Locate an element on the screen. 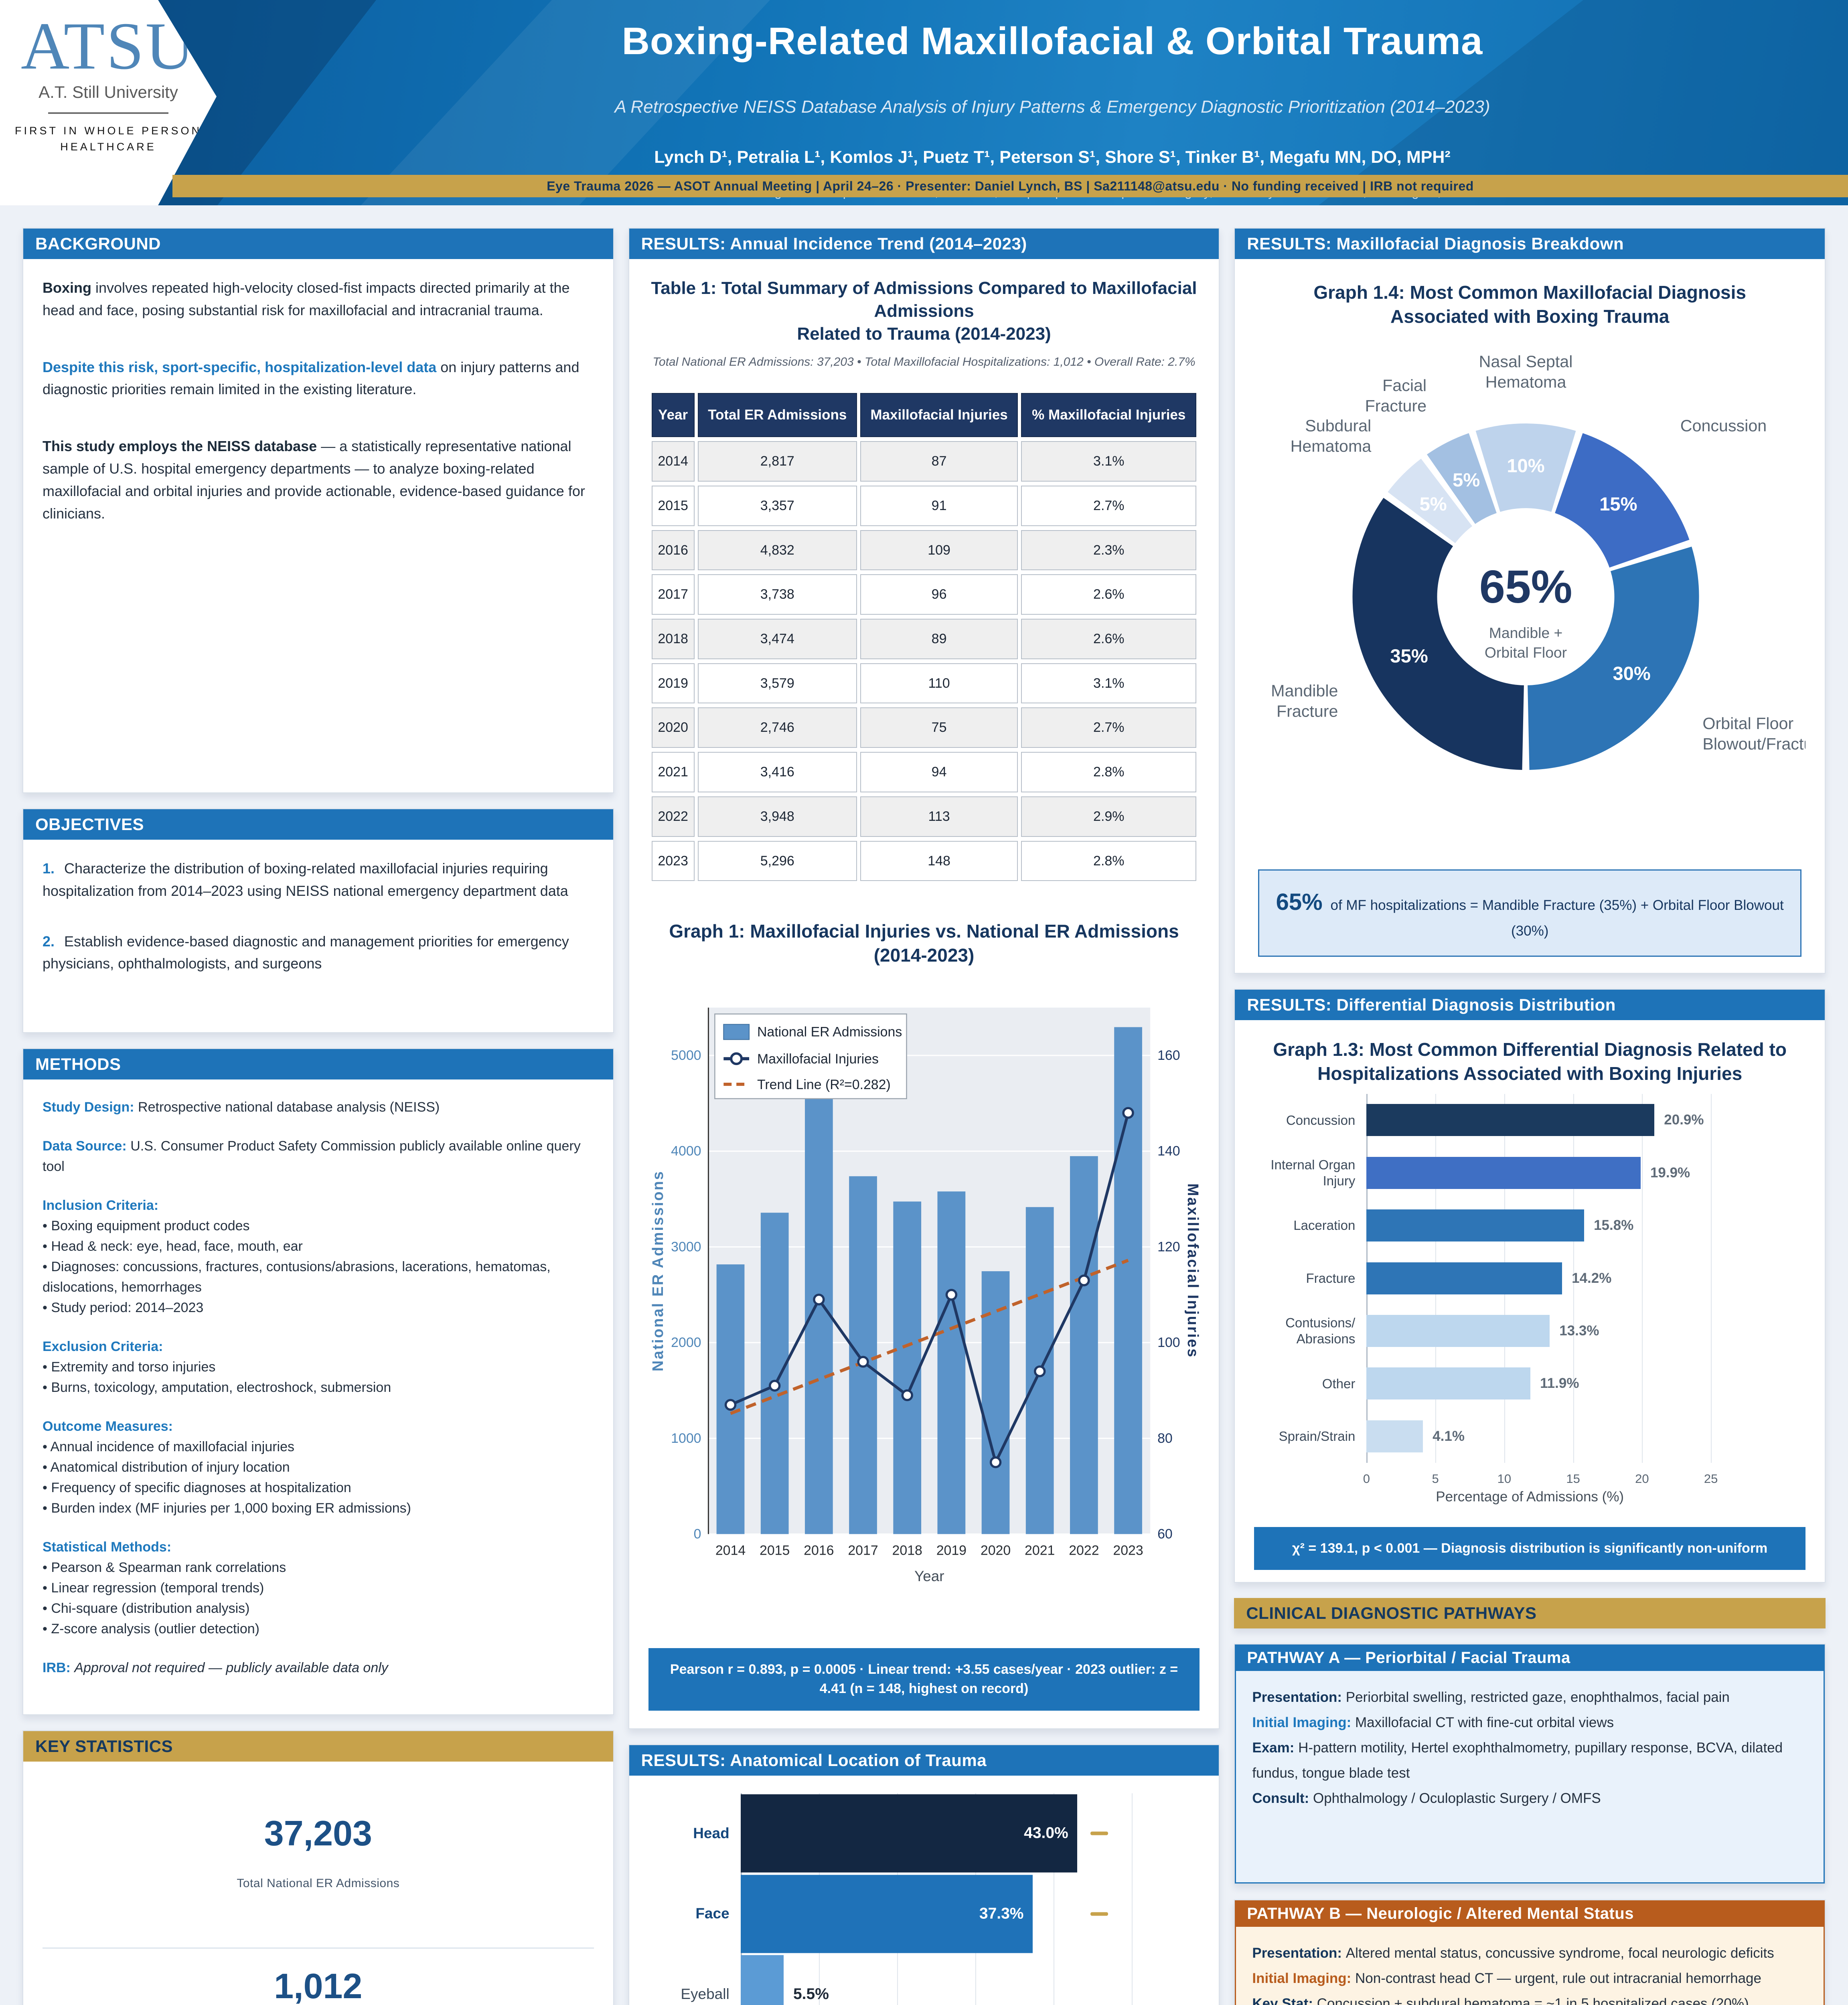 The width and height of the screenshot is (1848, 2005). pathway-label: Key Stat: is located at coordinates (1284, 2001).